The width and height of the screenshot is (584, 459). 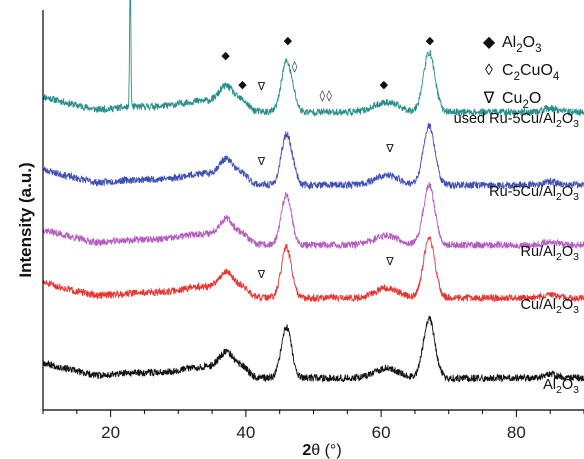 I want to click on x-tick-label-0: 20, so click(x=110, y=432).